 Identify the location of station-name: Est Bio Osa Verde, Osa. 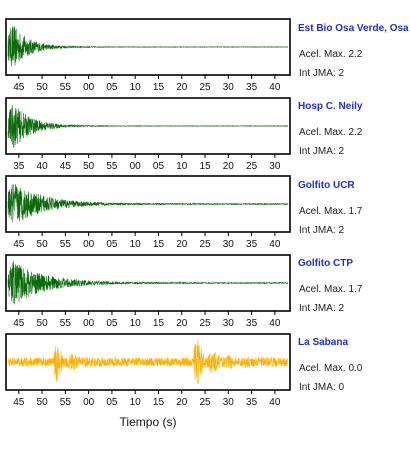
(353, 28).